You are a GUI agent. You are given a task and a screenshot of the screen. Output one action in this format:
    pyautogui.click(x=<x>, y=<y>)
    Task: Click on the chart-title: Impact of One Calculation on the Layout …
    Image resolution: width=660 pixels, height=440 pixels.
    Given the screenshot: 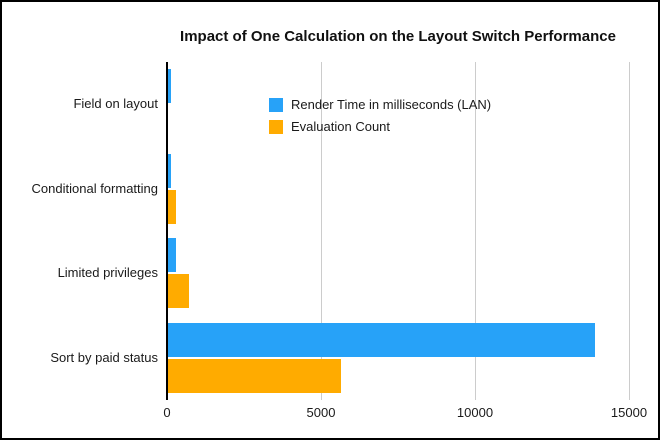 What is the action you would take?
    pyautogui.click(x=398, y=36)
    